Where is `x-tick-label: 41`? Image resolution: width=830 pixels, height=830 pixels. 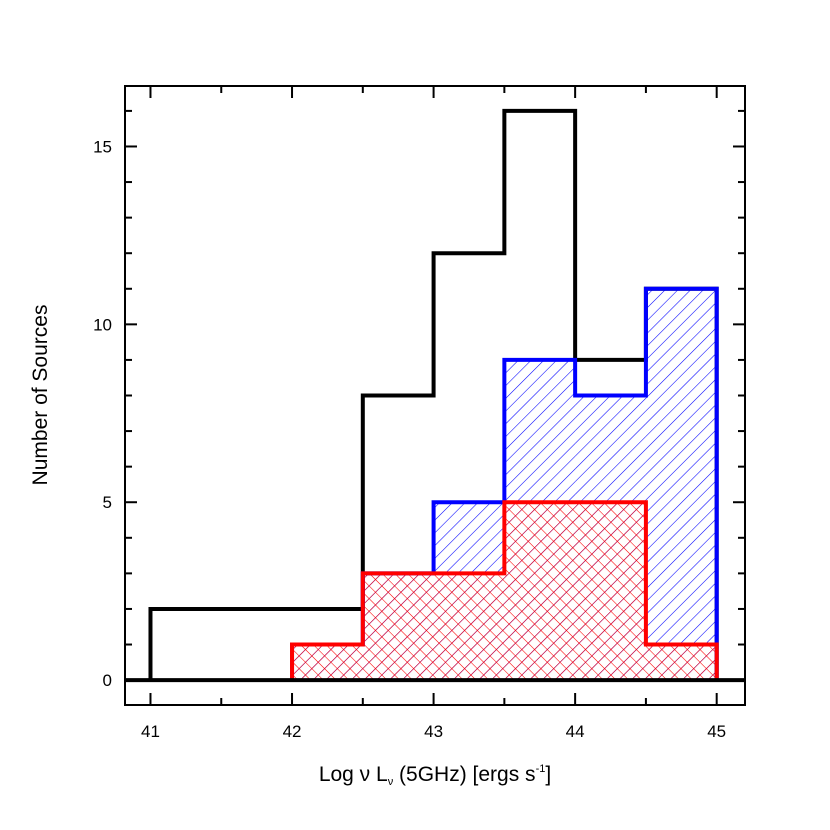
x-tick-label: 41 is located at coordinates (150, 731).